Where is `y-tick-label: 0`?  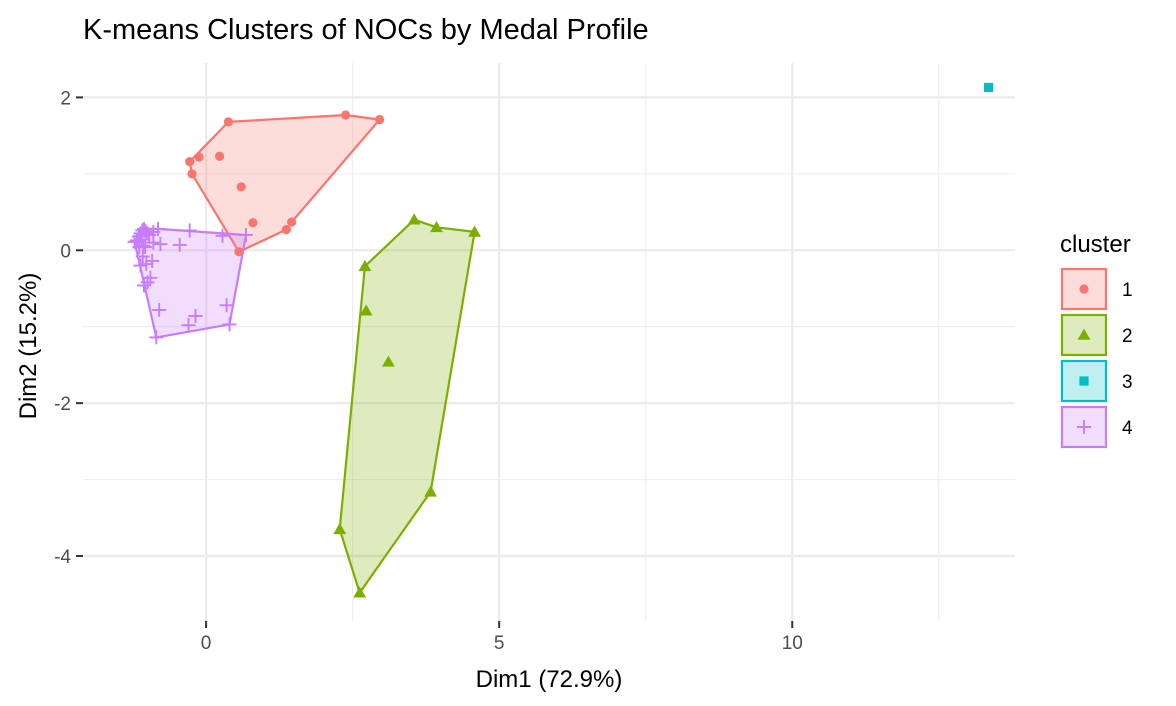
y-tick-label: 0 is located at coordinates (65, 251).